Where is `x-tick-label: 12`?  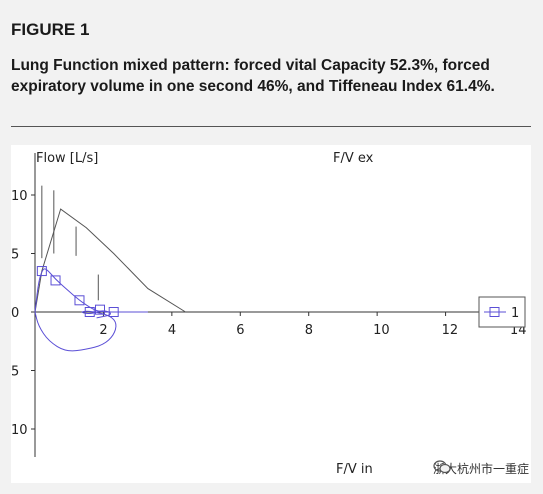 x-tick-label: 12 is located at coordinates (450, 330).